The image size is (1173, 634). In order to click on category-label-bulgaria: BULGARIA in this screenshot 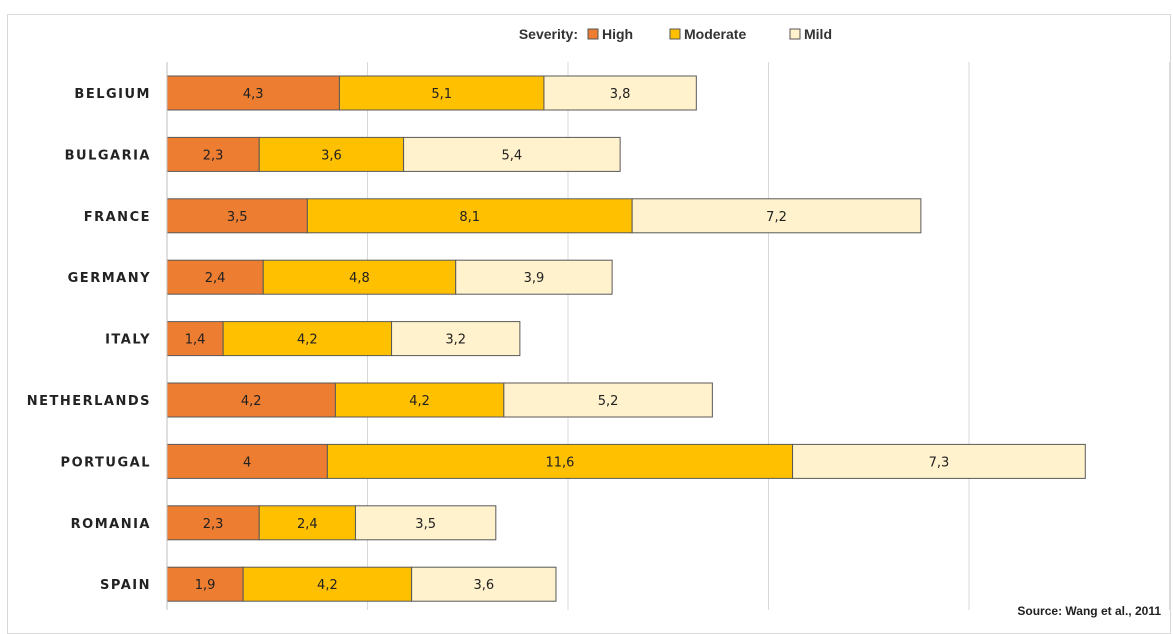, I will do `click(108, 155)`.